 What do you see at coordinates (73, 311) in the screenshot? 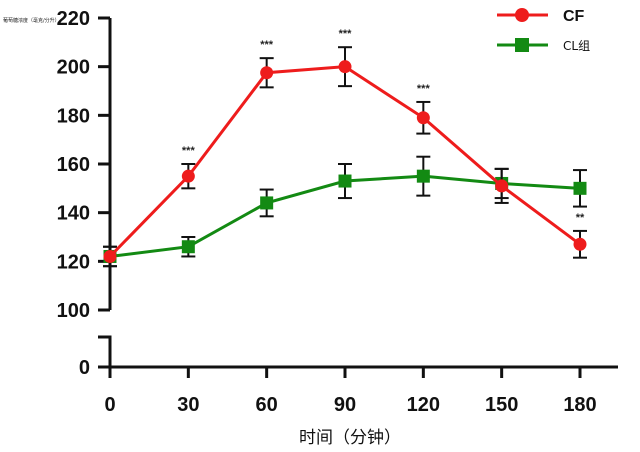
I see `y-tick-label: 100` at bounding box center [73, 311].